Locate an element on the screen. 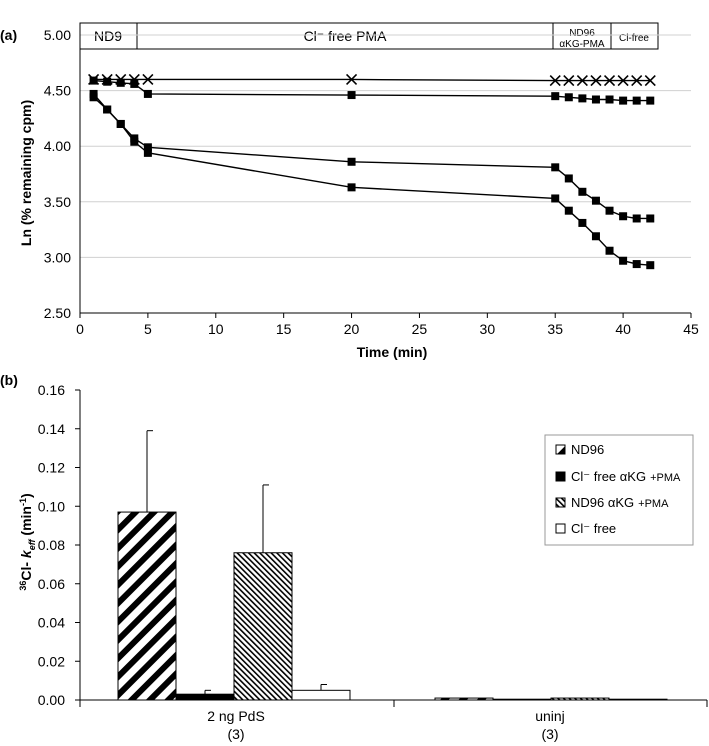  y-tick-label: 0.06 is located at coordinates (51, 584).